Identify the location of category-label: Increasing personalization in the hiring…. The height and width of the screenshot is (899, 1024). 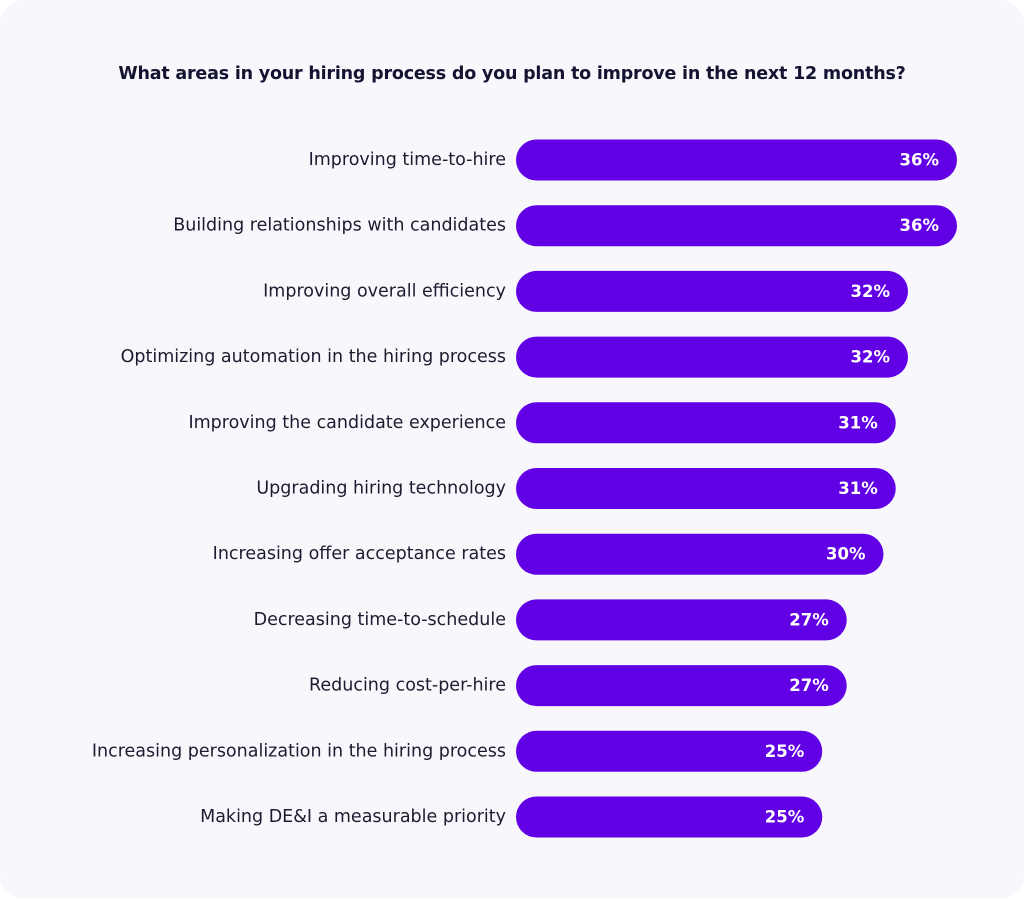
(299, 751).